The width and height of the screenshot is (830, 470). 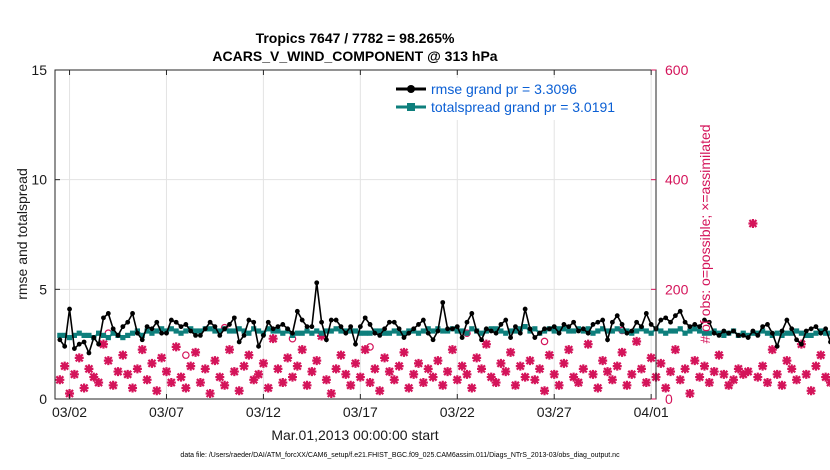 I want to click on right-y-axis: 0 200 400 600, so click(x=670, y=234).